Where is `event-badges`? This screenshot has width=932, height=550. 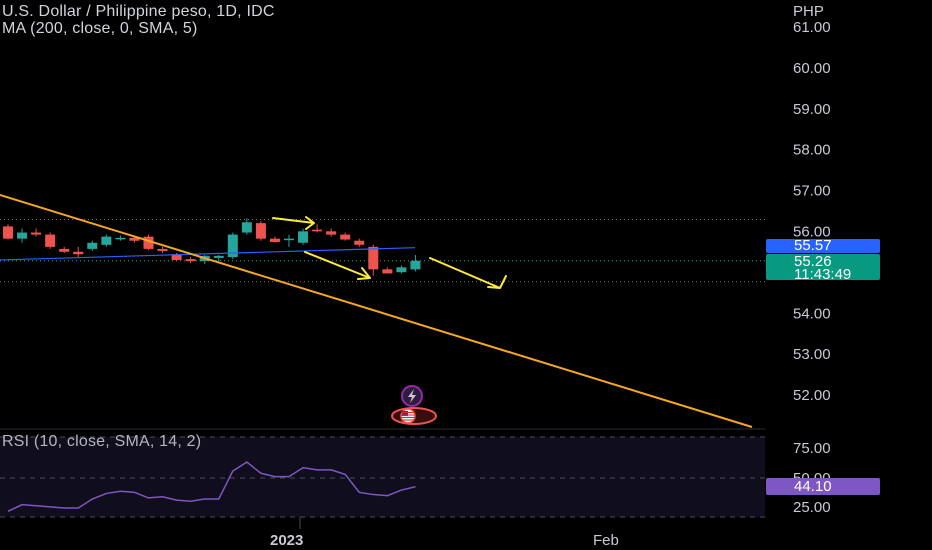 event-badges is located at coordinates (414, 405).